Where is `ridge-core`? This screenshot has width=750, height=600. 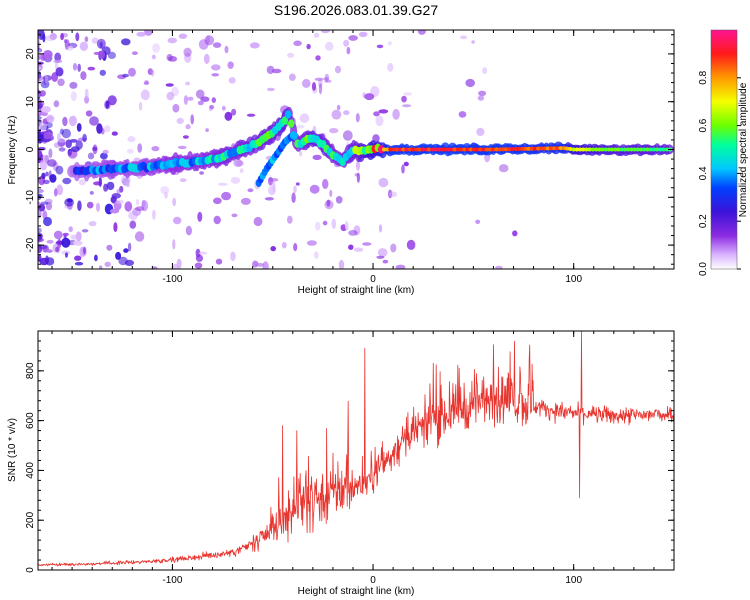 ridge-core is located at coordinates (561, 148).